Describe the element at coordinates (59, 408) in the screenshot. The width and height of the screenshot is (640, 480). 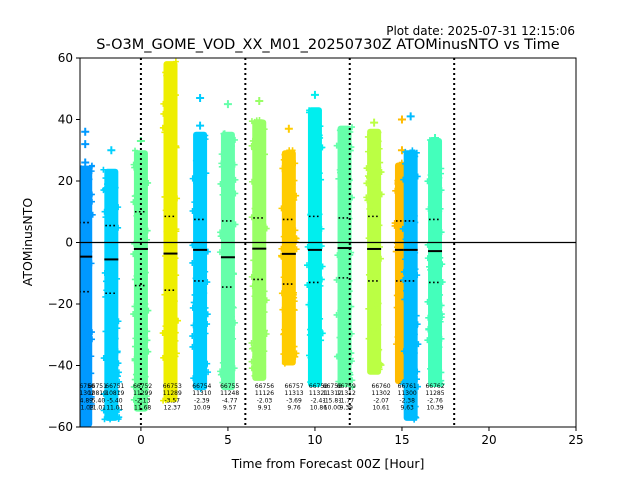
I see `annotation-line: 11.45` at that location.